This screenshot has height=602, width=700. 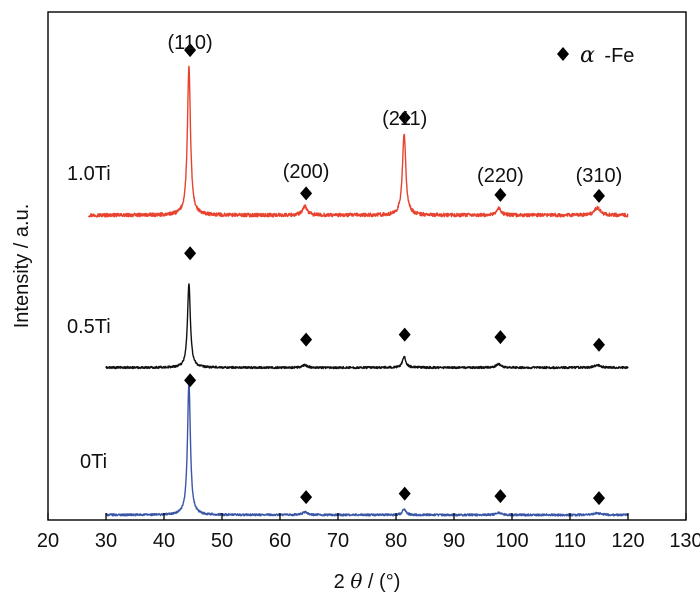 What do you see at coordinates (454, 541) in the screenshot?
I see `x-tick-label-90: 90` at bounding box center [454, 541].